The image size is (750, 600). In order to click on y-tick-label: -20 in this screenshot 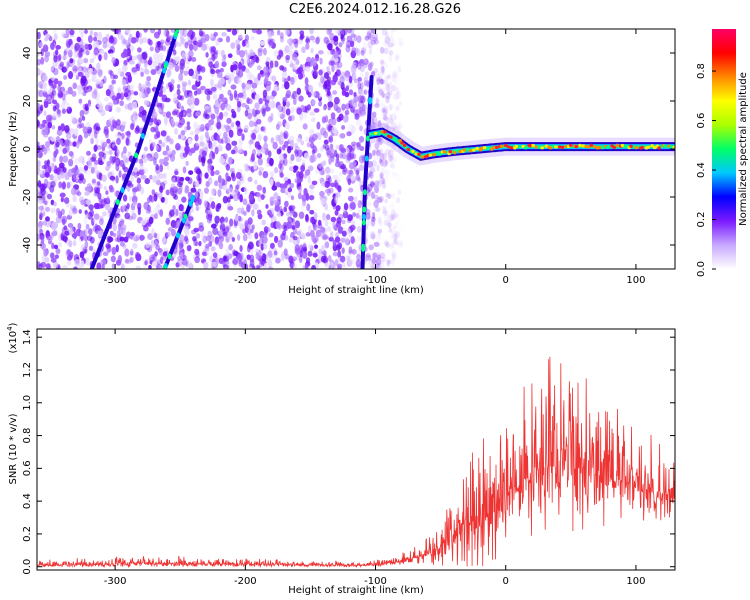, I will do `click(27, 197)`.